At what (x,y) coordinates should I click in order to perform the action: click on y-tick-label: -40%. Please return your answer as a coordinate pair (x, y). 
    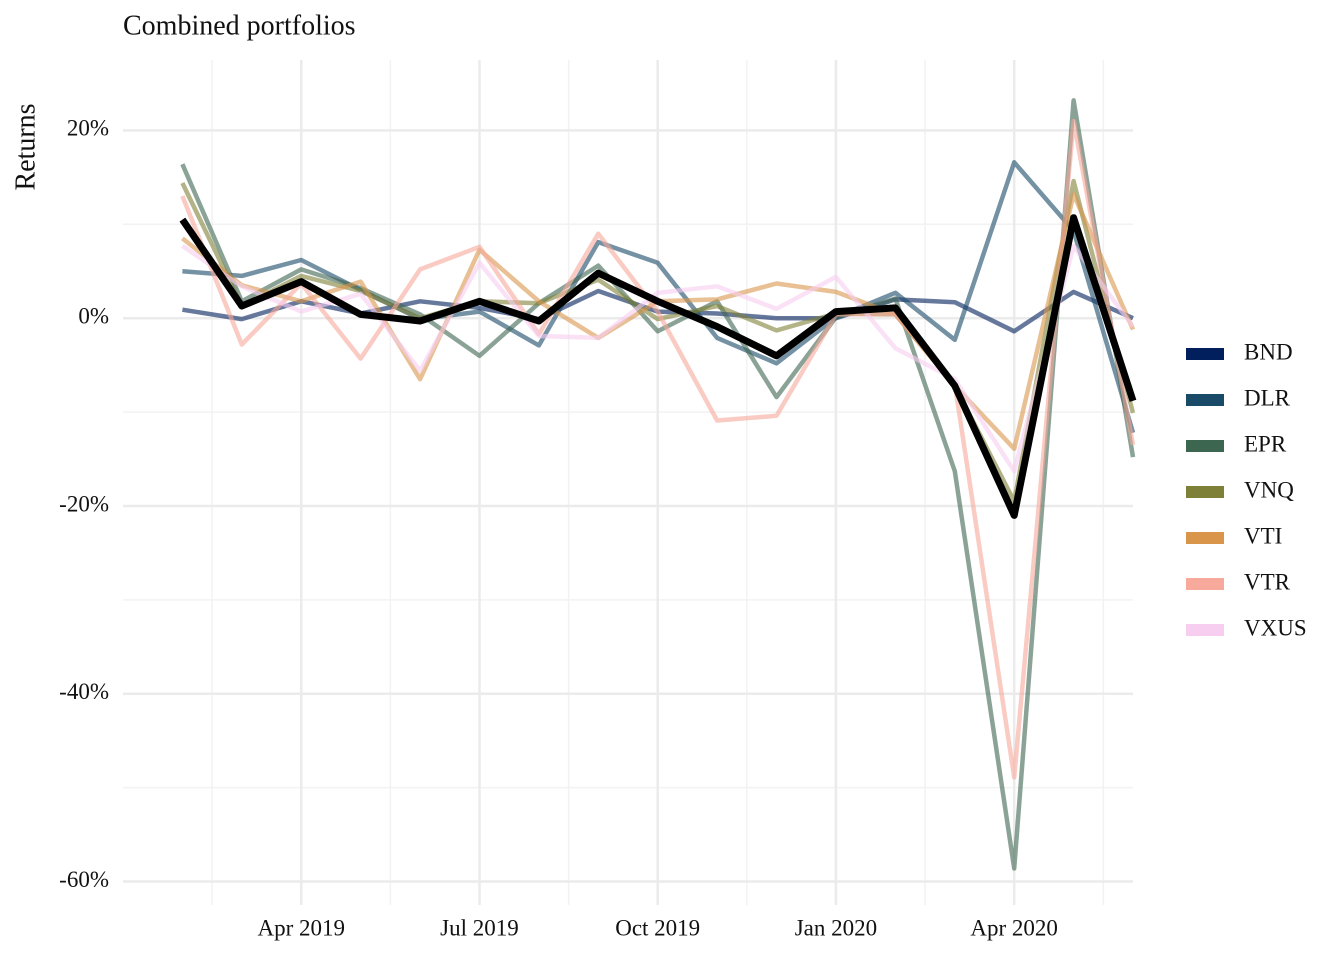
    Looking at the image, I should click on (84, 691).